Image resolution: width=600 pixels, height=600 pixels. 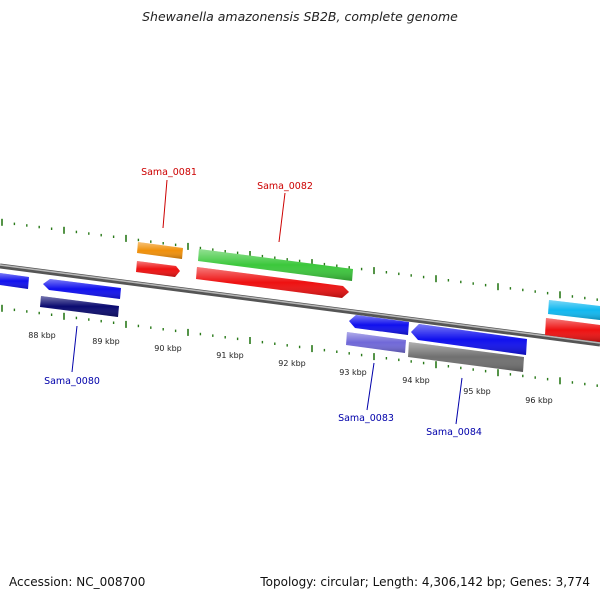 What do you see at coordinates (466, 357) in the screenshot?
I see `feature-sama-0084-grey` at bounding box center [466, 357].